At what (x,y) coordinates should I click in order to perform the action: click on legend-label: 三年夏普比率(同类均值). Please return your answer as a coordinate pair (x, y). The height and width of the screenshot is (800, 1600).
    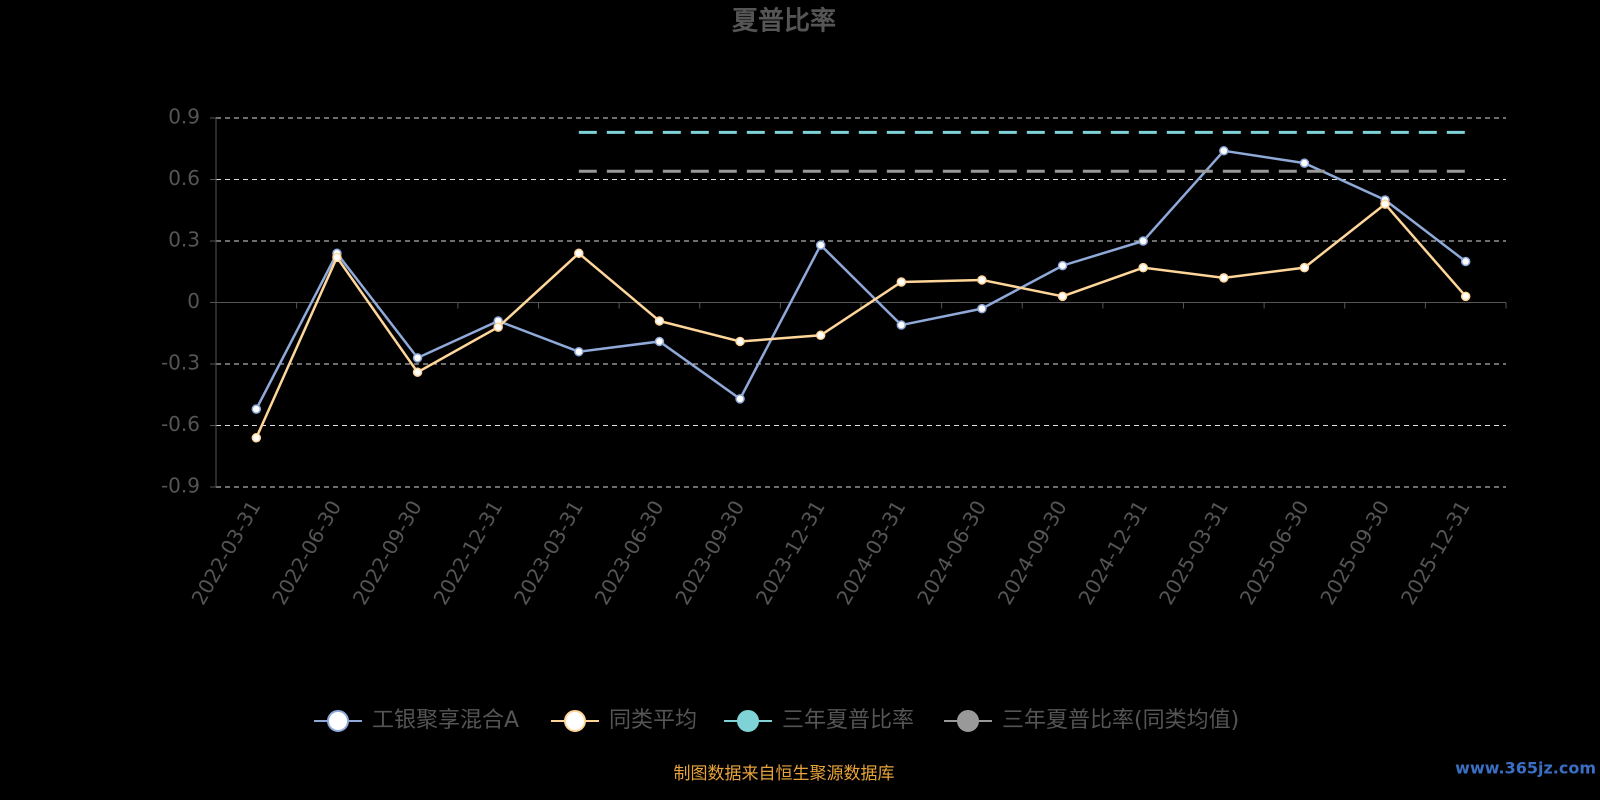
    Looking at the image, I should click on (1120, 720).